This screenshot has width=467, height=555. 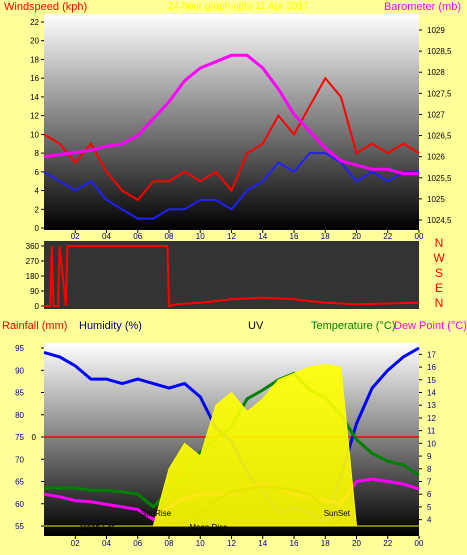 I want to click on humidity-tick-label: 75, so click(x=19, y=437).